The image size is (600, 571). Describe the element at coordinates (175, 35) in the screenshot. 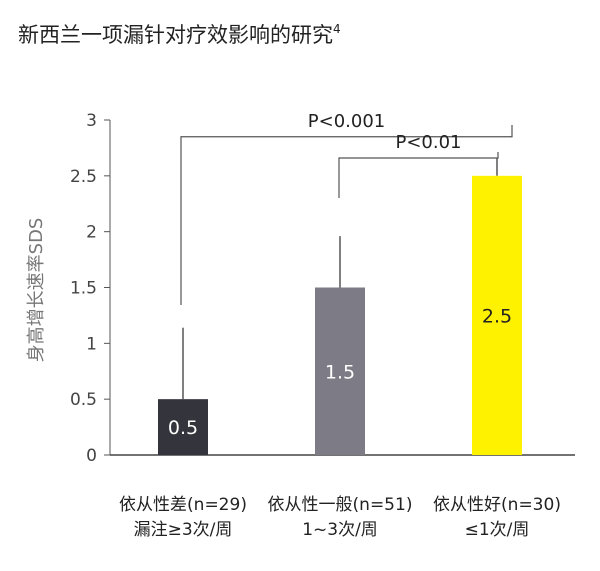

I see `chart-title-text: 新西兰一项漏针对疗效影响的研究` at that location.